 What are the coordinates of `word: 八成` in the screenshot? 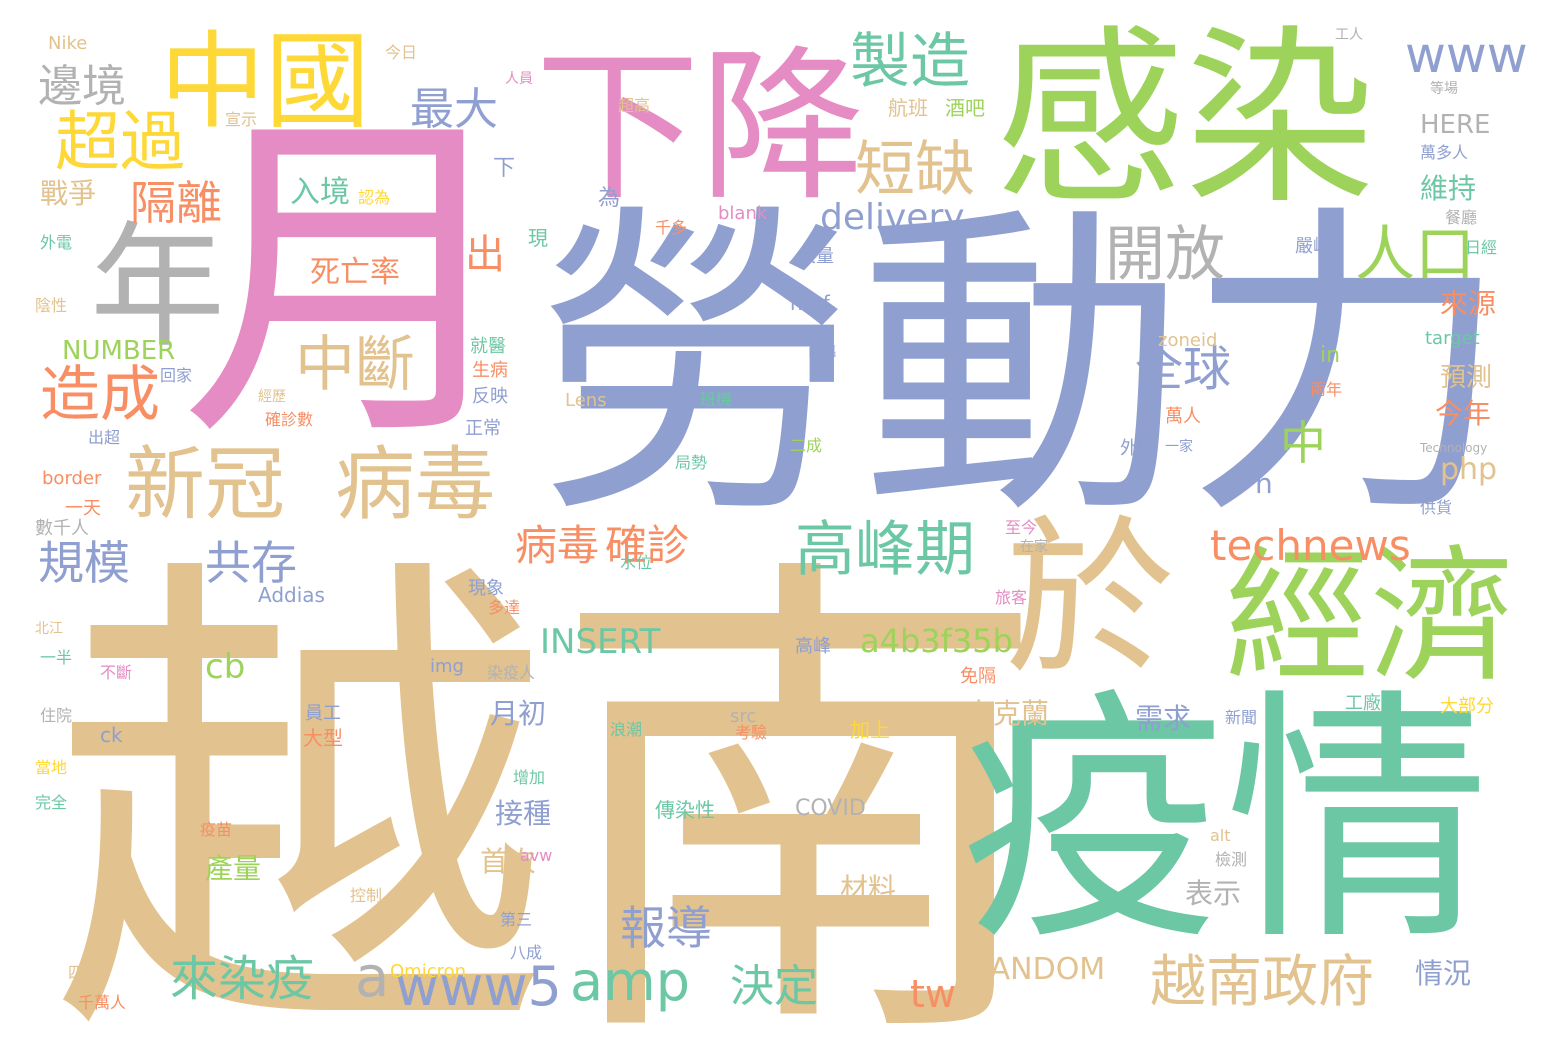 It's located at (526, 952).